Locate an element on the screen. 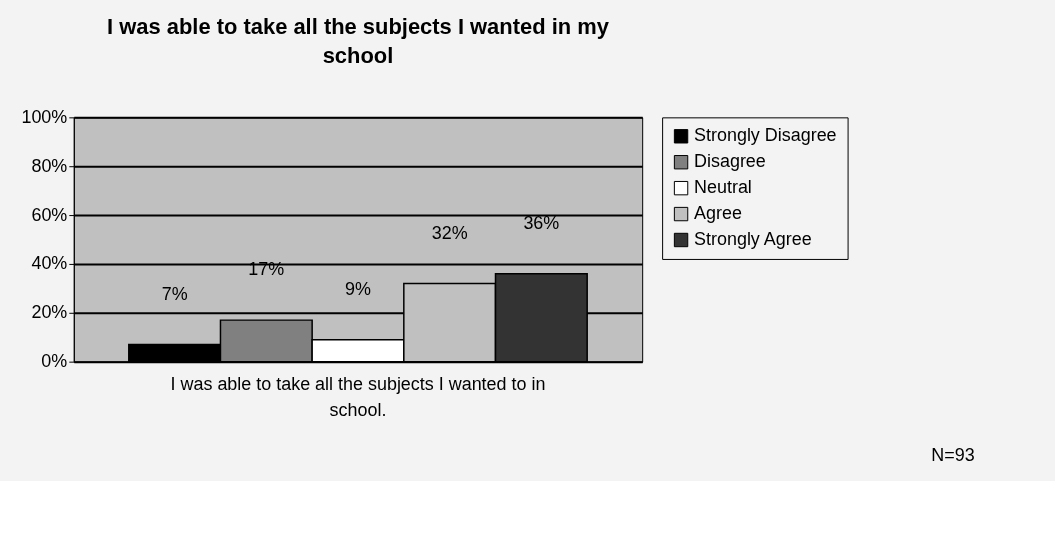  y-tick-label: 100% is located at coordinates (44, 116).